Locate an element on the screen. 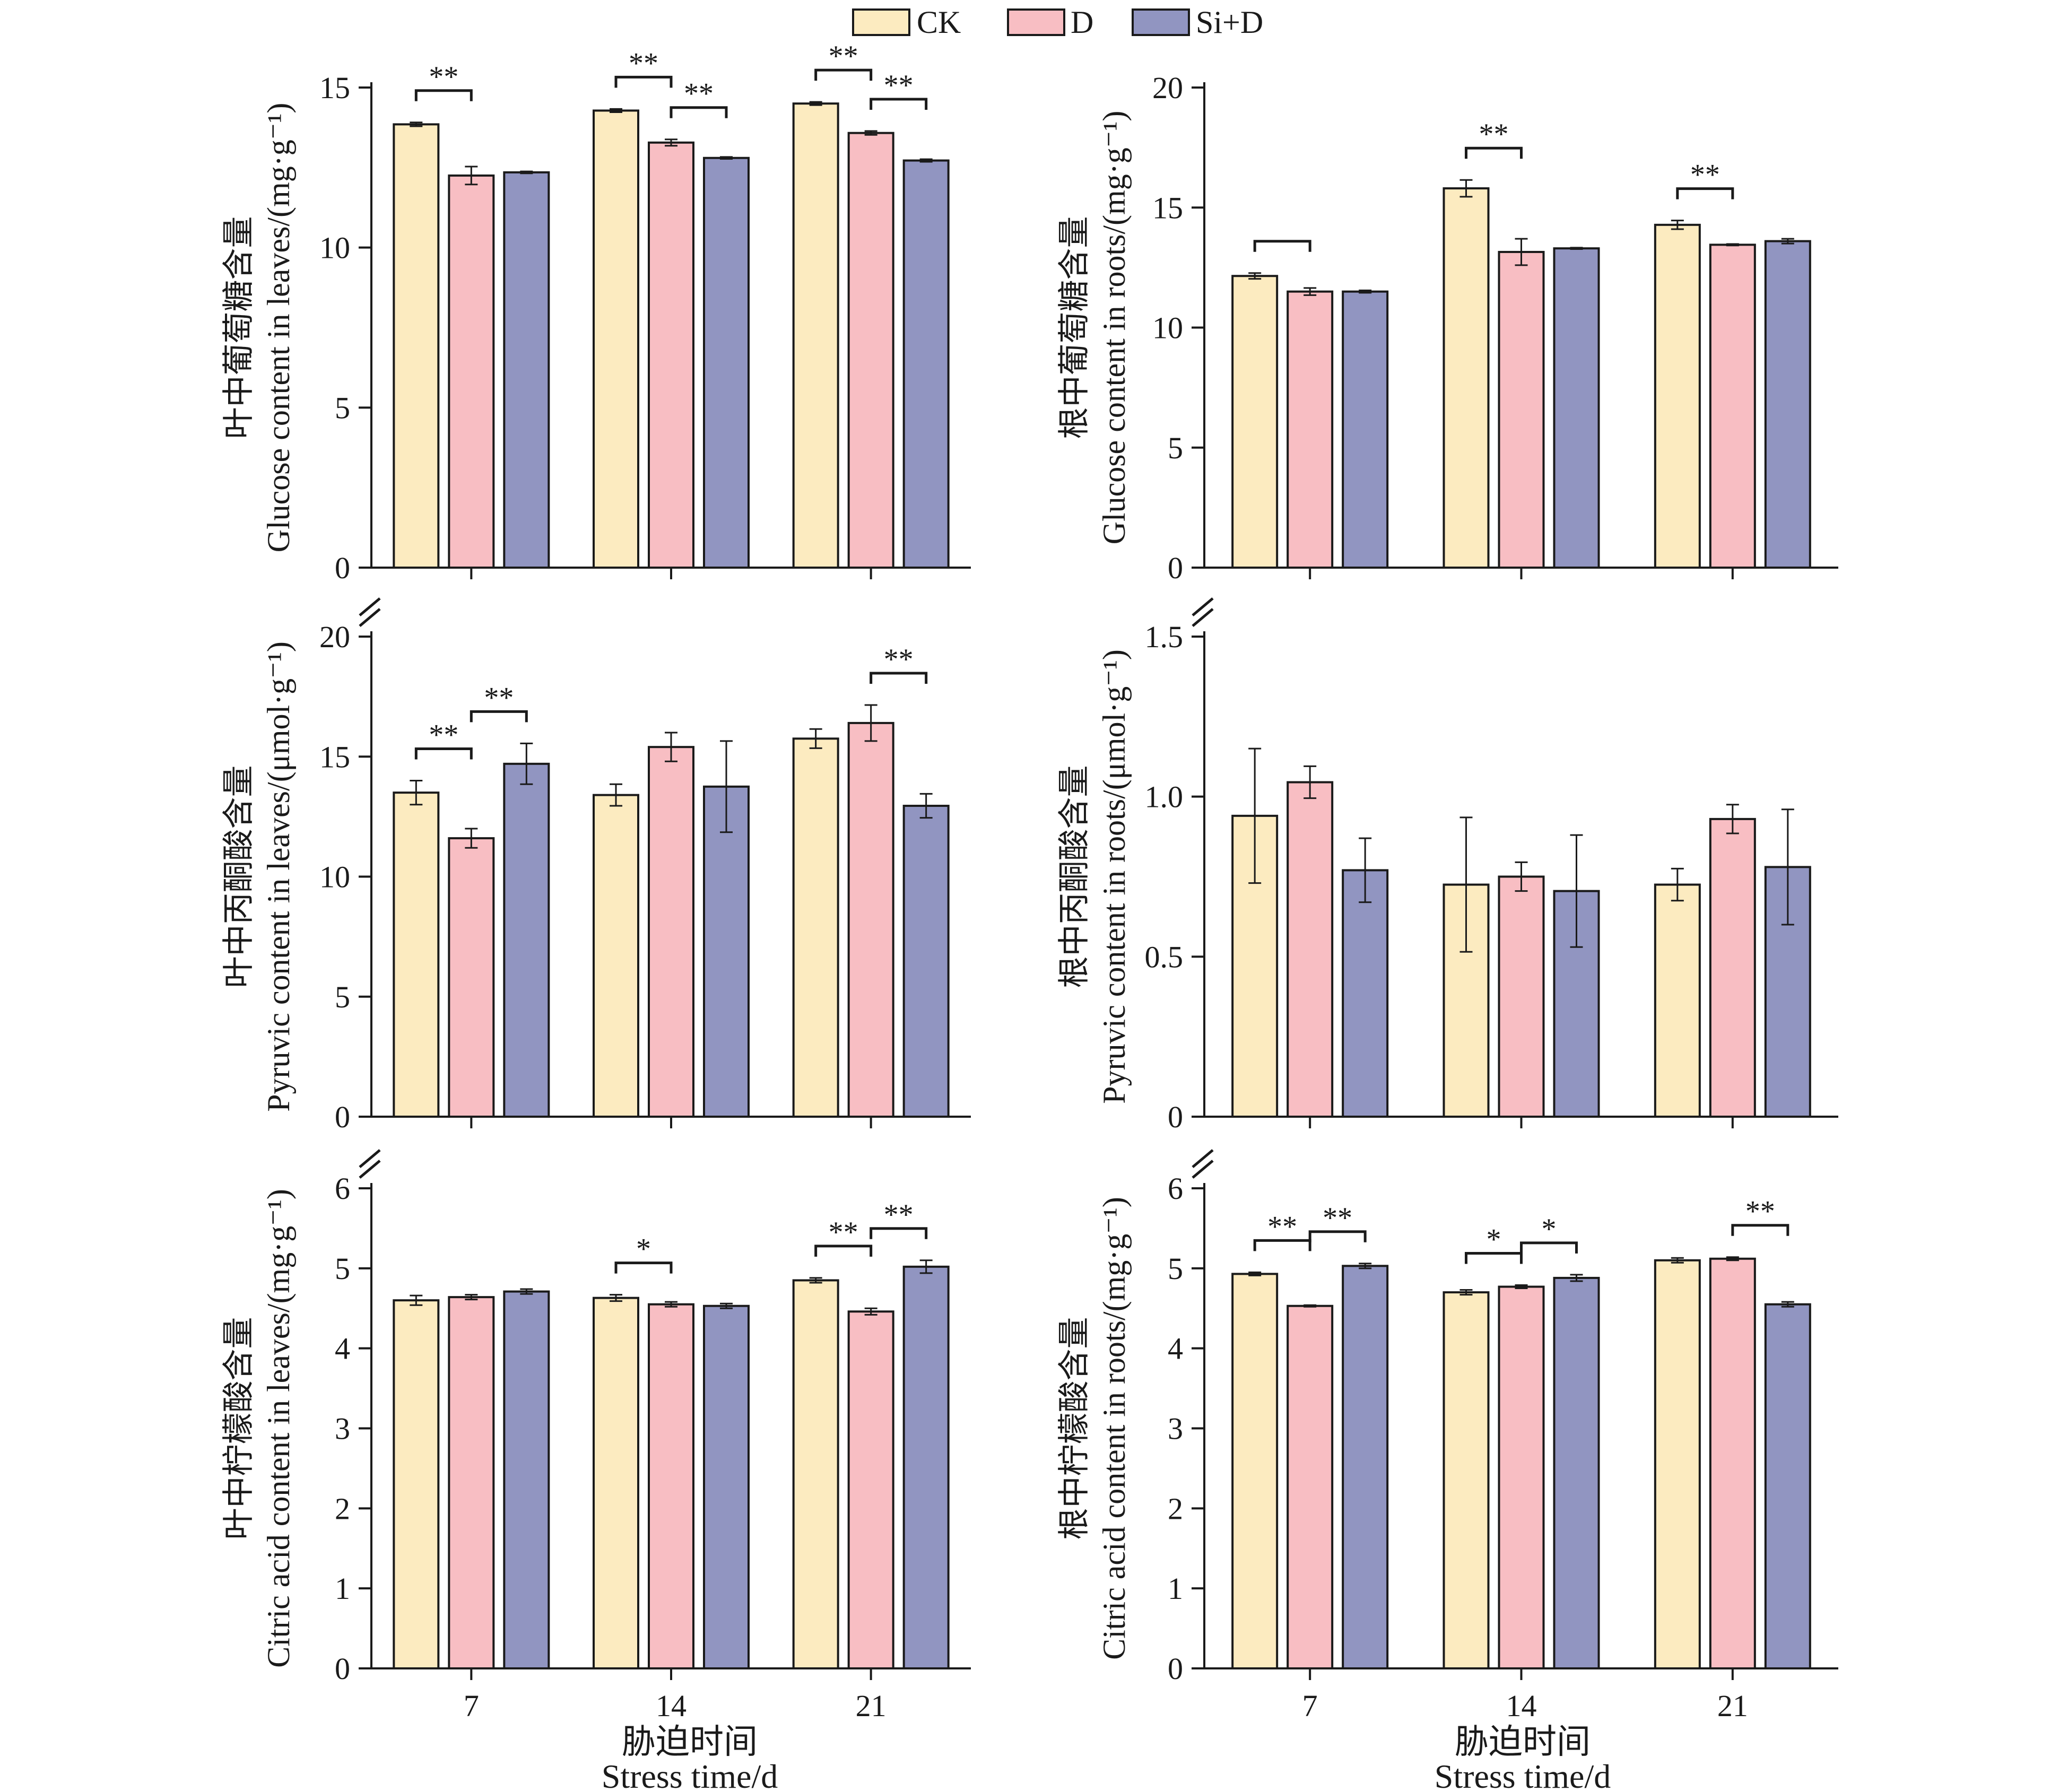 The image size is (2068, 1792). x-title-zh-right: 胁迫时间 is located at coordinates (1523, 1742).